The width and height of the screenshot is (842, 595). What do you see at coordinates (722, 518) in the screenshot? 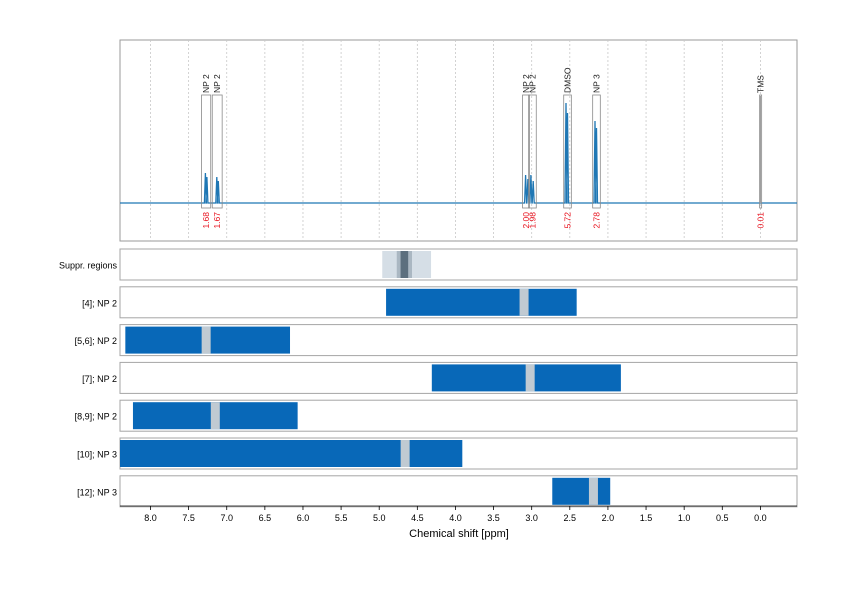
I see `x-tick-label: 0.5` at bounding box center [722, 518].